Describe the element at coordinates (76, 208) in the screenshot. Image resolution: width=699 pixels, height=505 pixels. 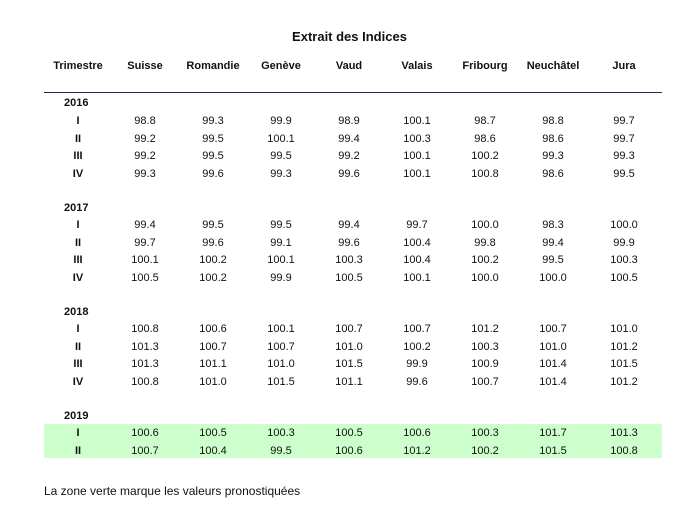
I see `year-label: 2017` at that location.